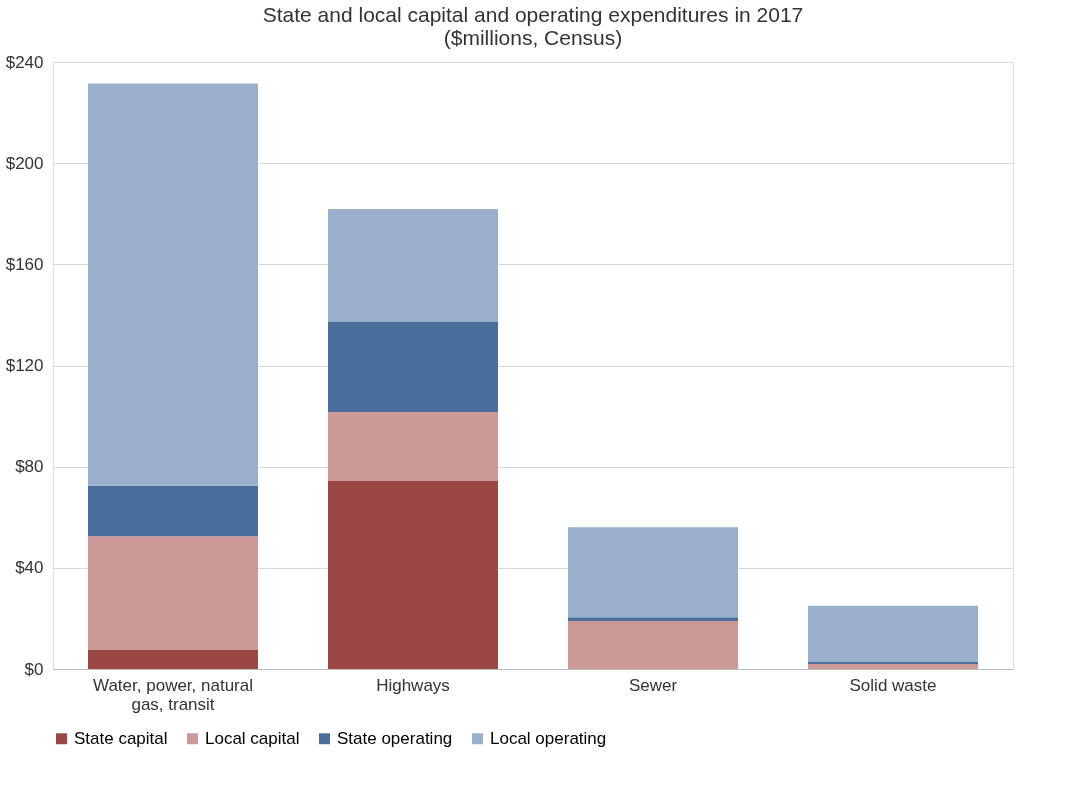 The image size is (1086, 792). Describe the element at coordinates (653, 685) in the screenshot. I see `x-tick-label: Sewer` at that location.